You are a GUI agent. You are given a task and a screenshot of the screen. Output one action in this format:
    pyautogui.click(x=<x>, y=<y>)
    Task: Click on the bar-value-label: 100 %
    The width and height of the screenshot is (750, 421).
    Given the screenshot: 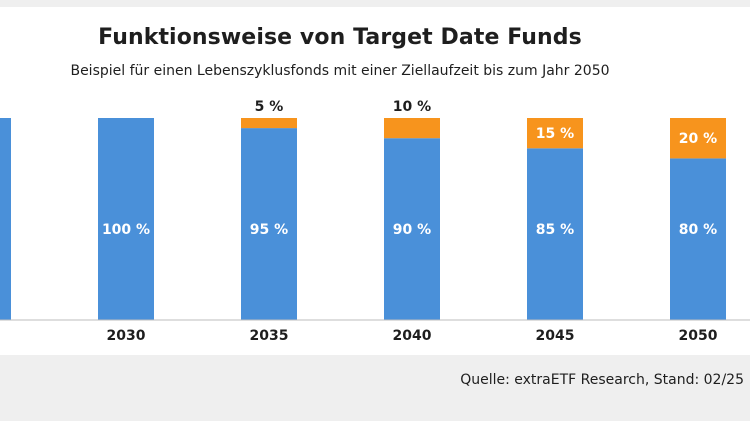 What is the action you would take?
    pyautogui.click(x=126, y=230)
    